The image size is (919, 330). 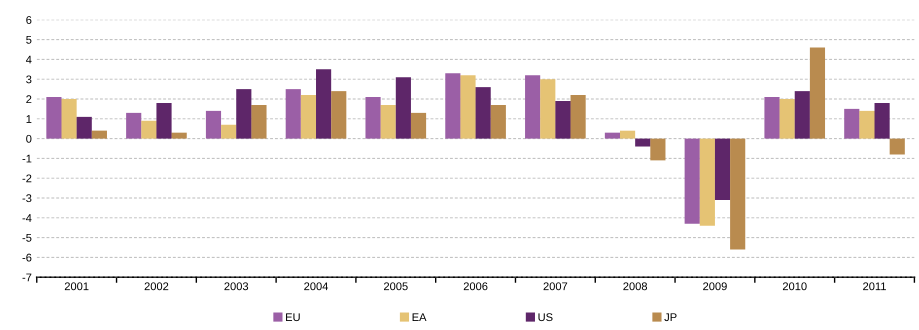 I want to click on x-tick-label: 2005, so click(x=396, y=286).